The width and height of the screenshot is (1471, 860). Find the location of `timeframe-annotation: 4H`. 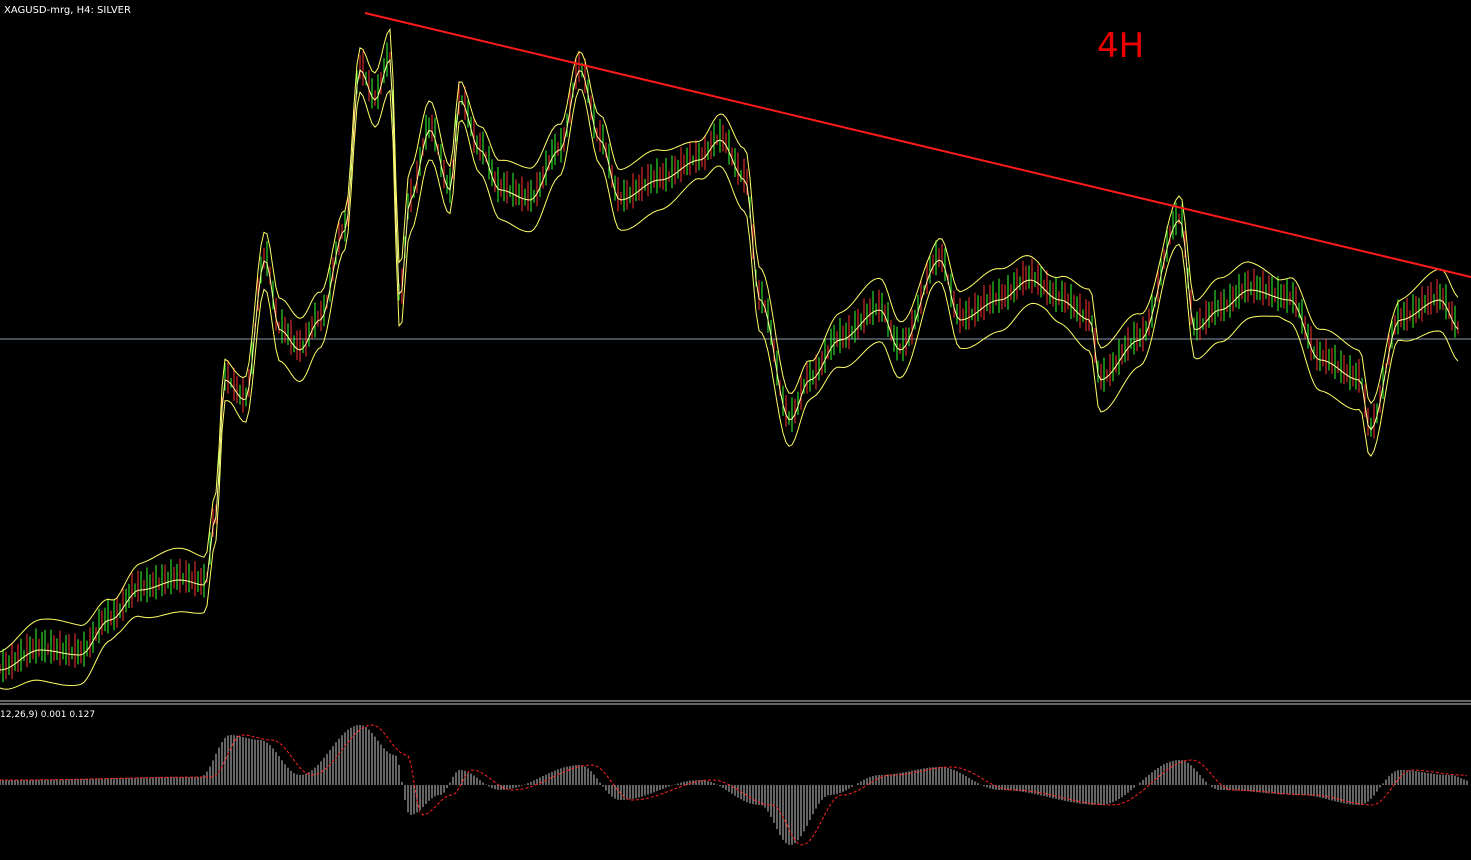

timeframe-annotation: 4H is located at coordinates (1120, 46).